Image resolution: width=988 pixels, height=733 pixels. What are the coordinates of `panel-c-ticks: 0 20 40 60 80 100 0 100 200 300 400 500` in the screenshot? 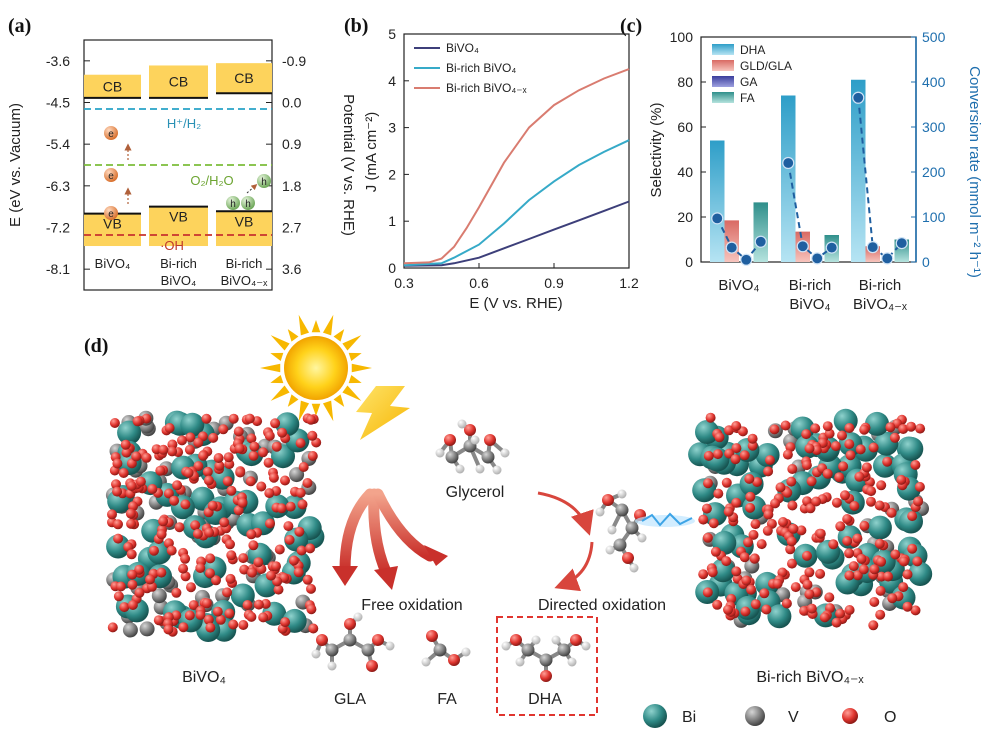 It's located at (808, 149).